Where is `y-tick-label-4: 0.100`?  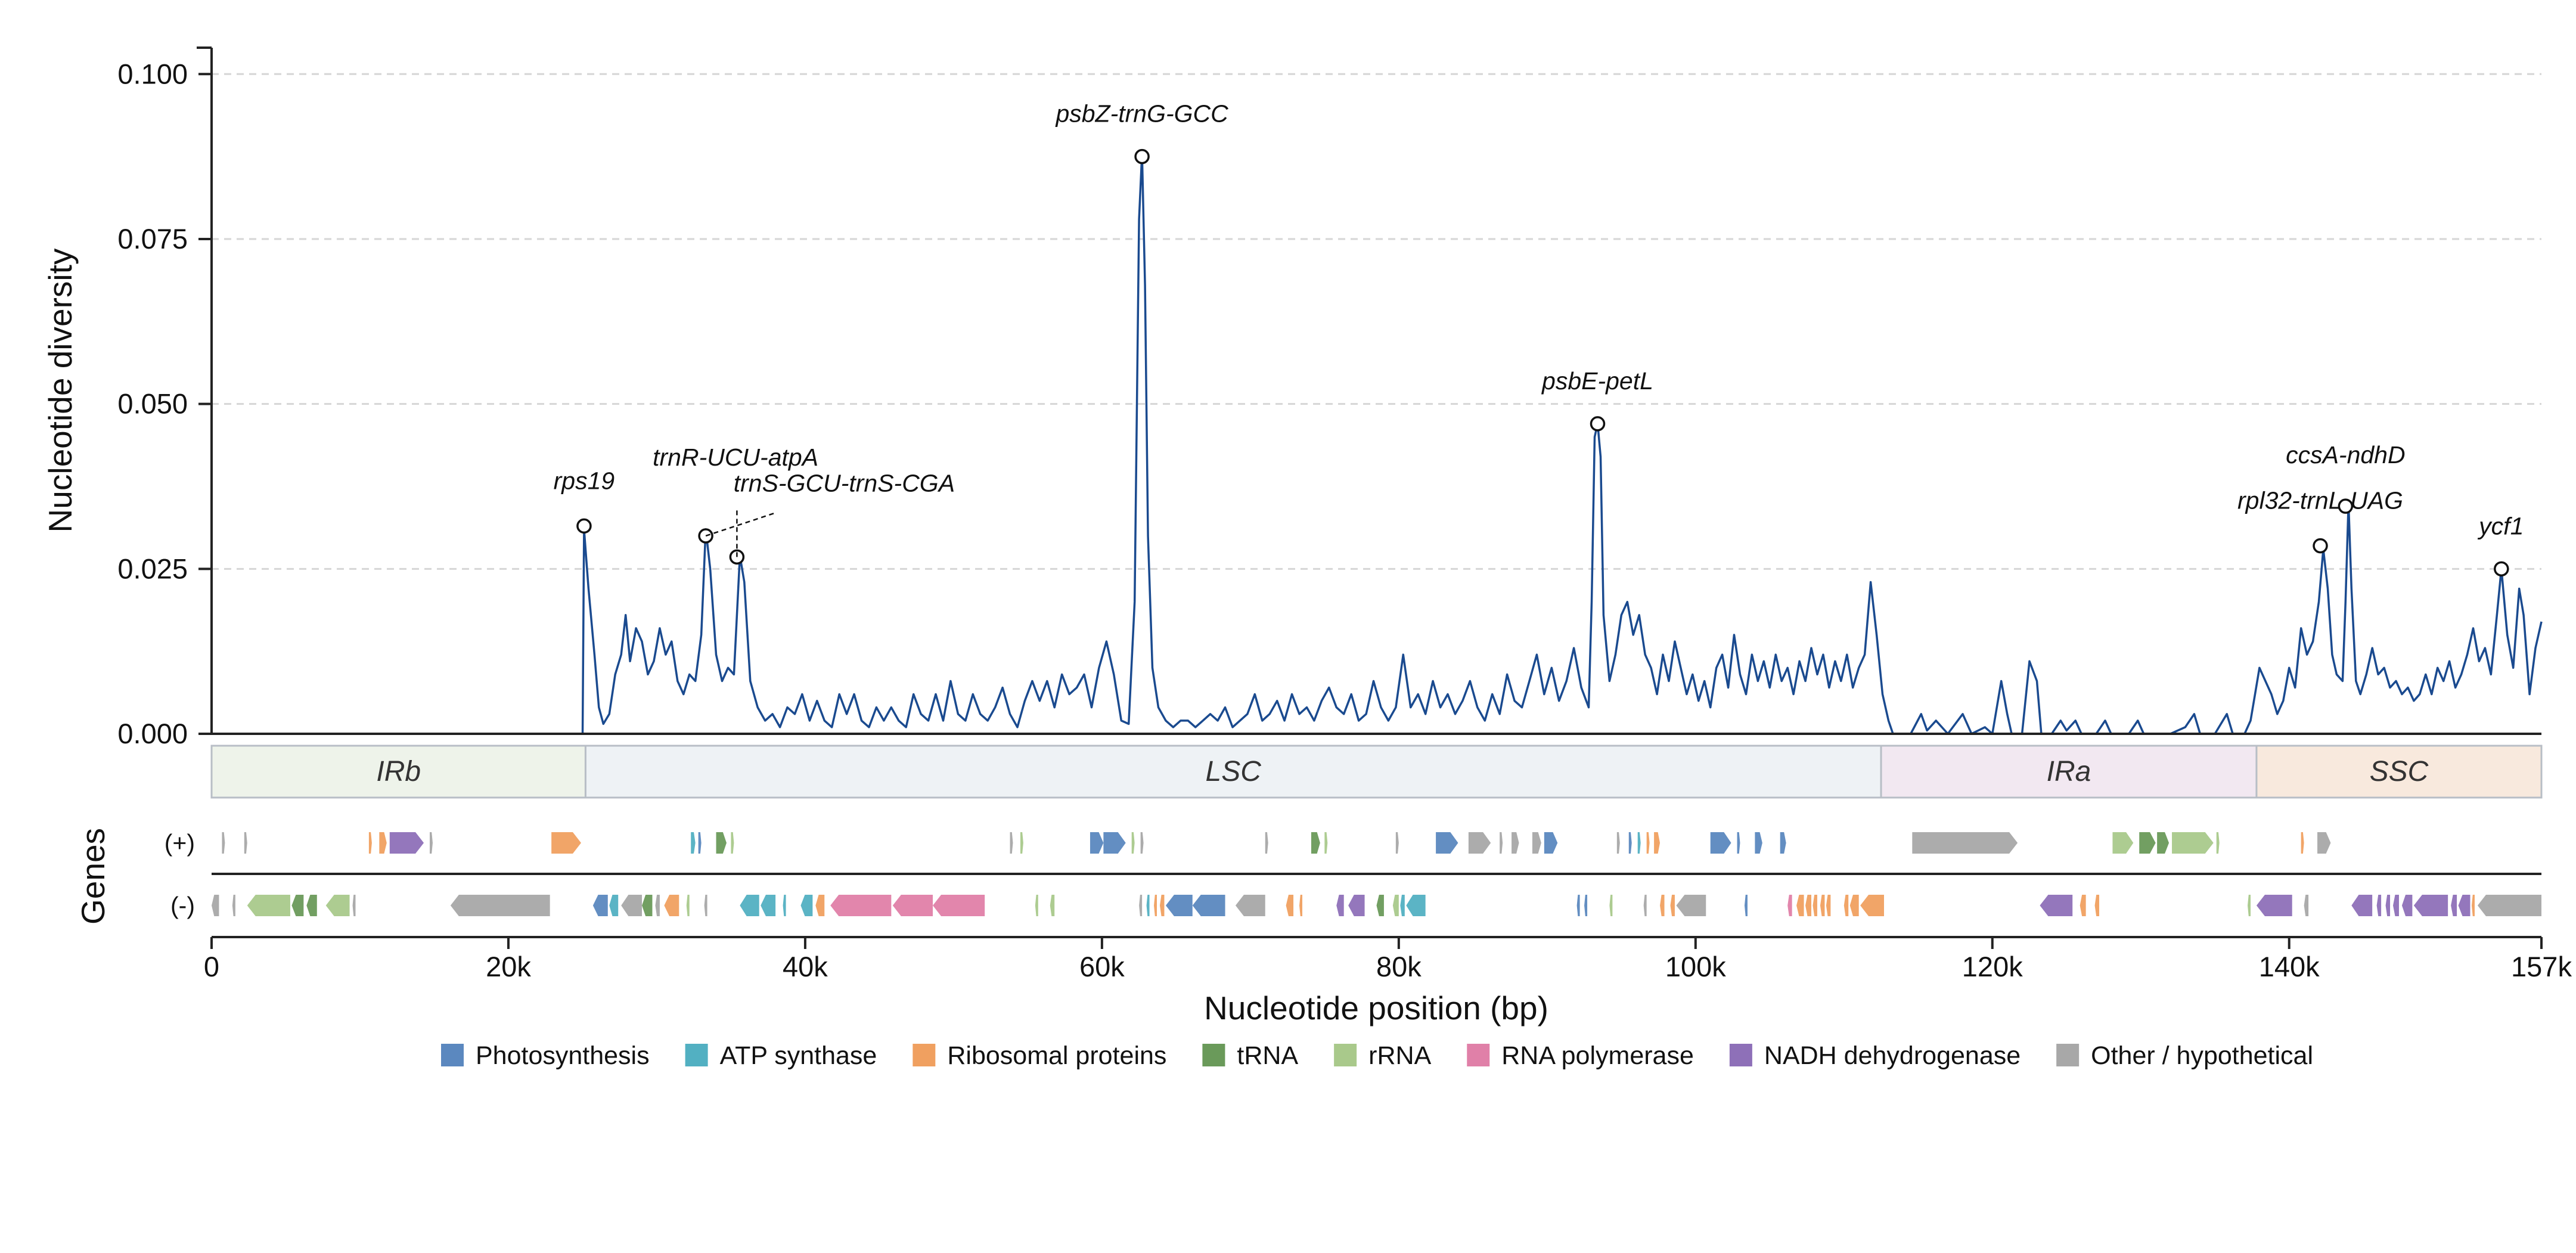
y-tick-label-4: 0.100 is located at coordinates (153, 73).